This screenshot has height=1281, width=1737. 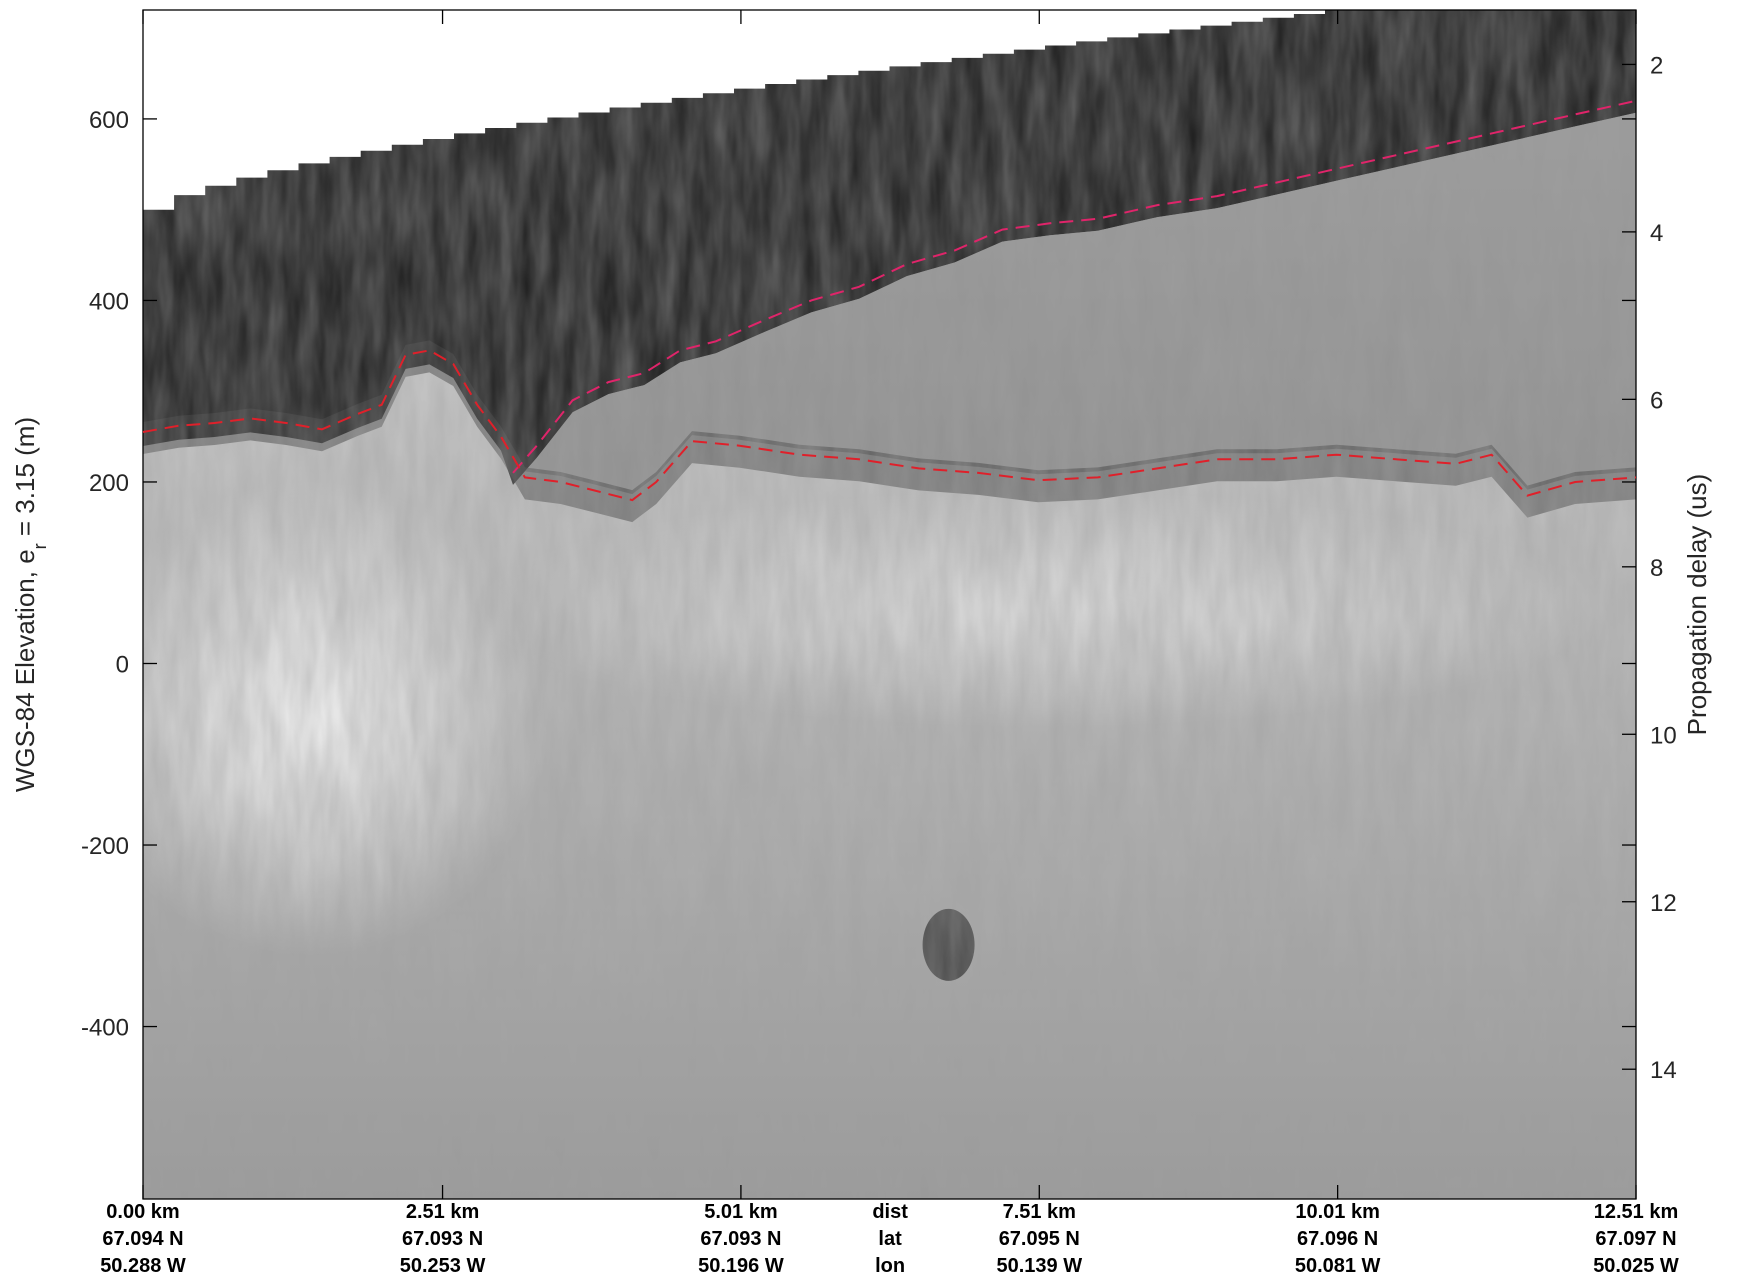 What do you see at coordinates (1656, 568) in the screenshot?
I see `right-tick-label: 8` at bounding box center [1656, 568].